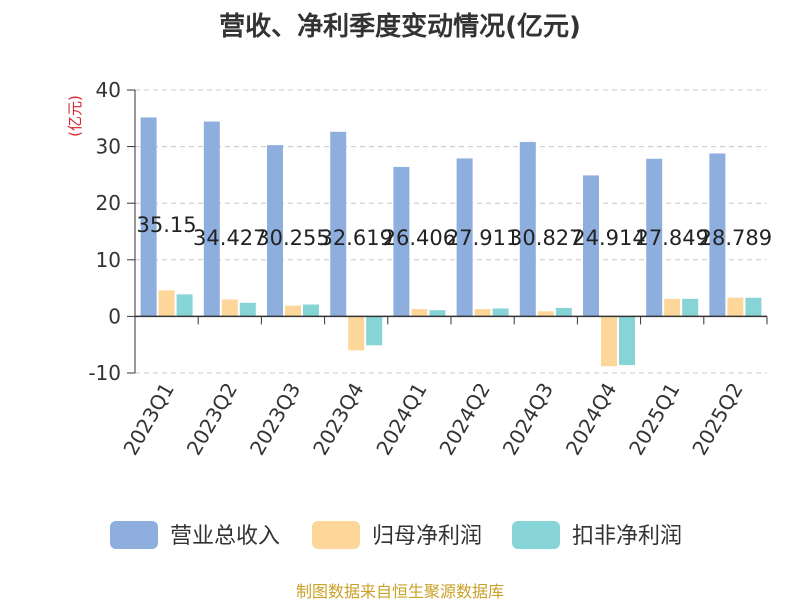 The image size is (800, 602). What do you see at coordinates (167, 225) in the screenshot?
I see `data-label: 35.15` at bounding box center [167, 225].